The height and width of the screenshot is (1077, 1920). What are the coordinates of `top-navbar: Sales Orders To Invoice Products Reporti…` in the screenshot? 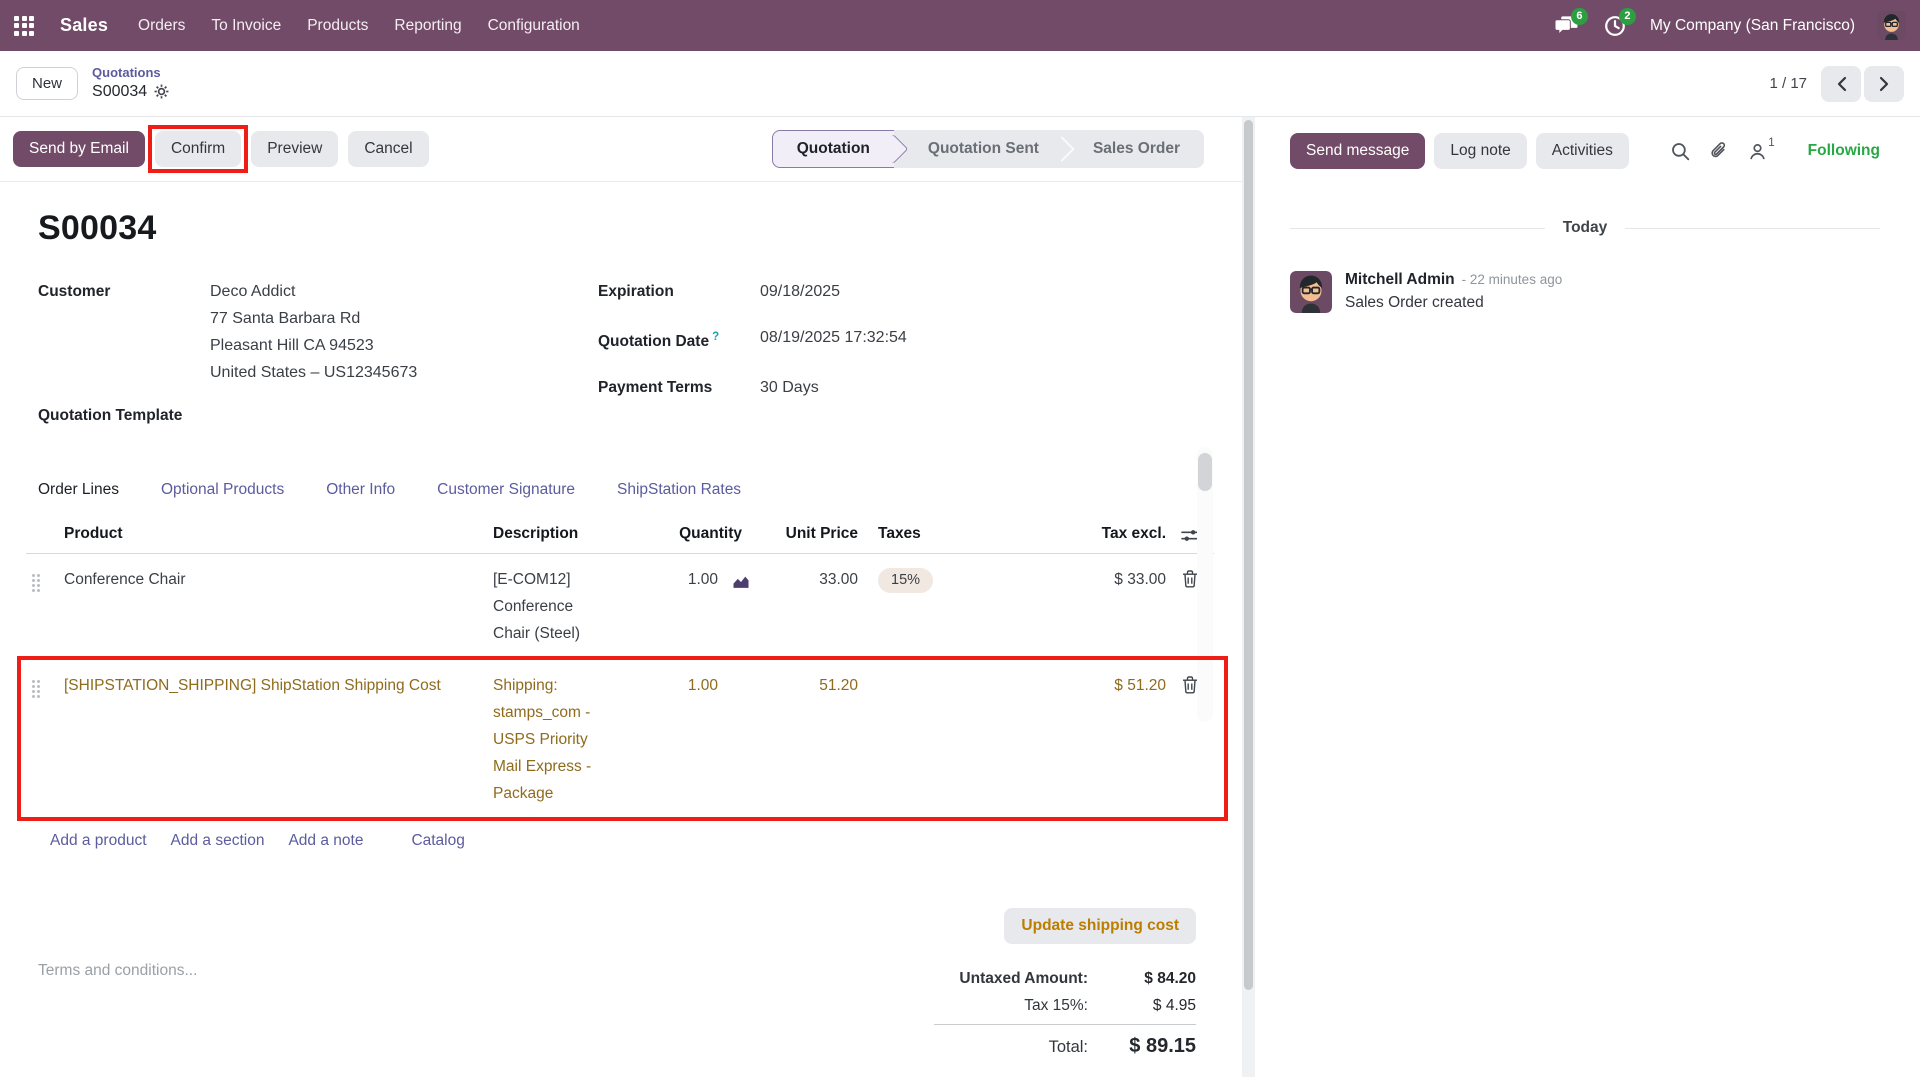 It's located at (960, 25).